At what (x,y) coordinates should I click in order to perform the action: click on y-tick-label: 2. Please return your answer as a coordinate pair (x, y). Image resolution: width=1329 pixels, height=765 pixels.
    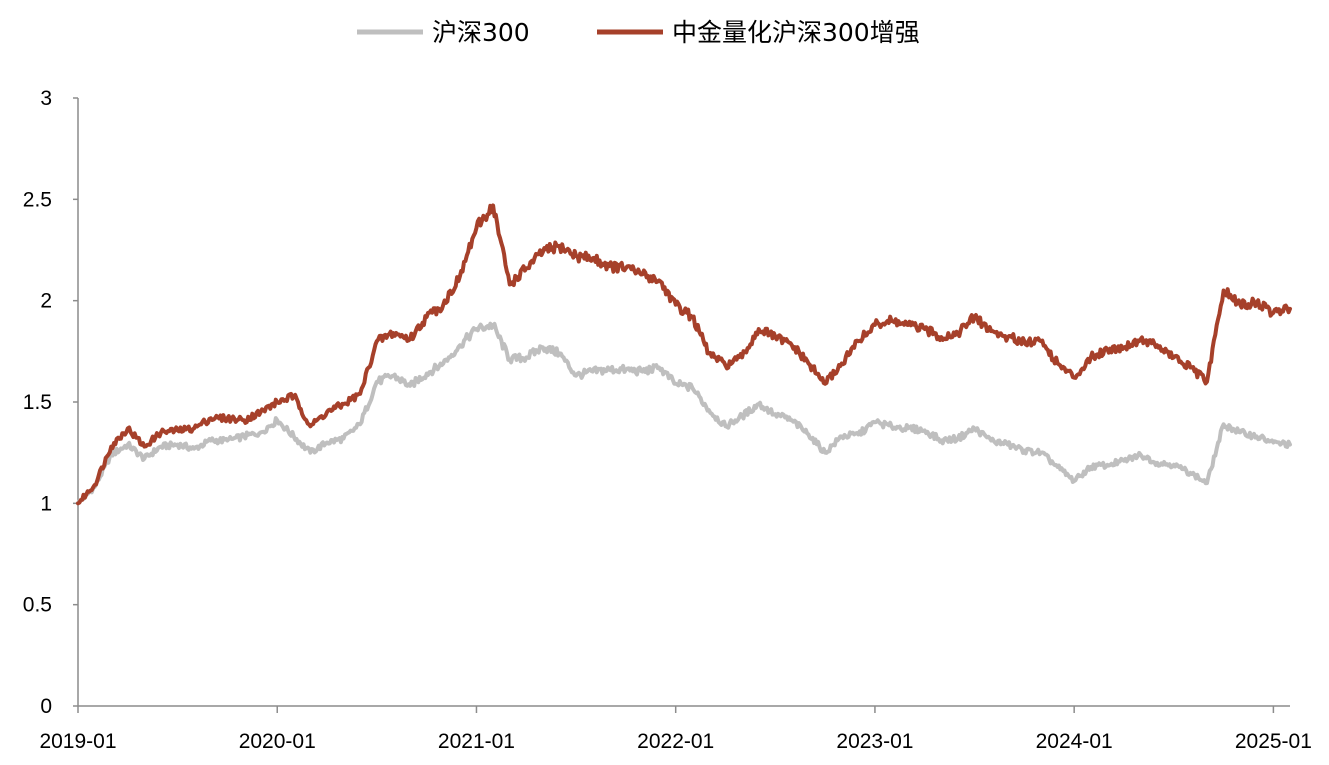
    Looking at the image, I should click on (46, 301).